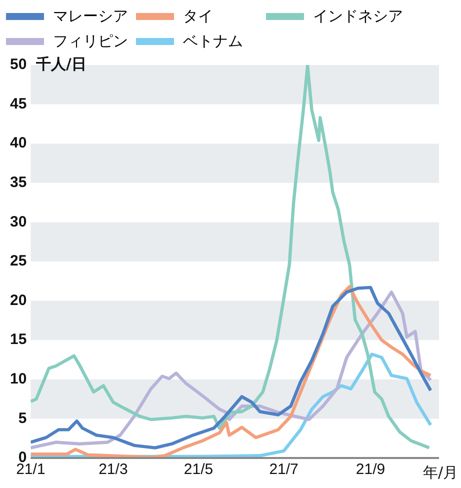  I want to click on legend-label: マレーシア, so click(90, 16).